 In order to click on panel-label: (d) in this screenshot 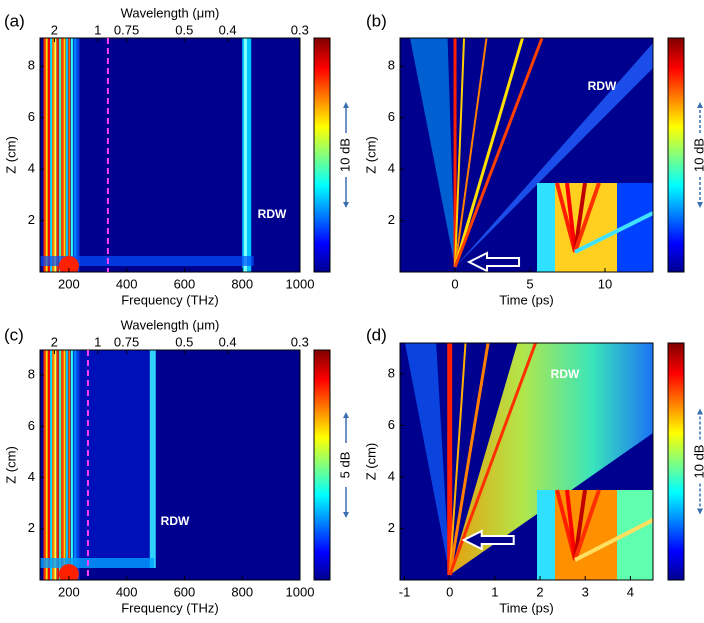, I will do `click(376, 334)`.